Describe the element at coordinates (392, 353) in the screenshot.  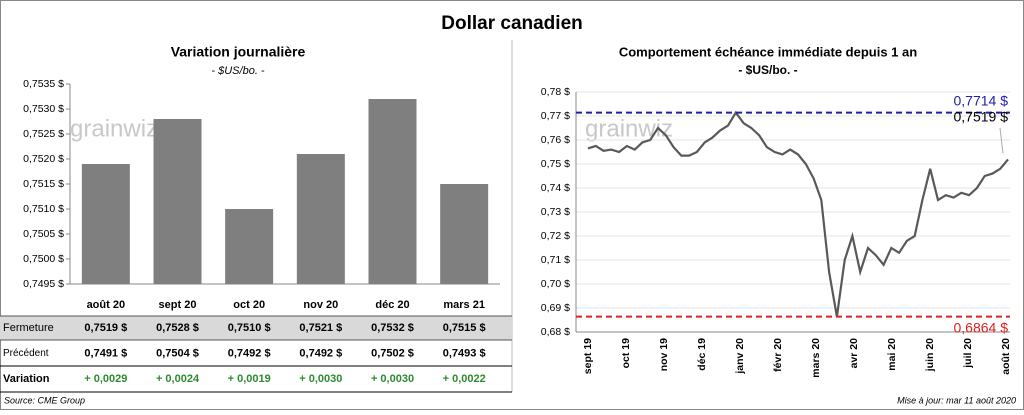
I see `table-cell: 0,7502 $` at that location.